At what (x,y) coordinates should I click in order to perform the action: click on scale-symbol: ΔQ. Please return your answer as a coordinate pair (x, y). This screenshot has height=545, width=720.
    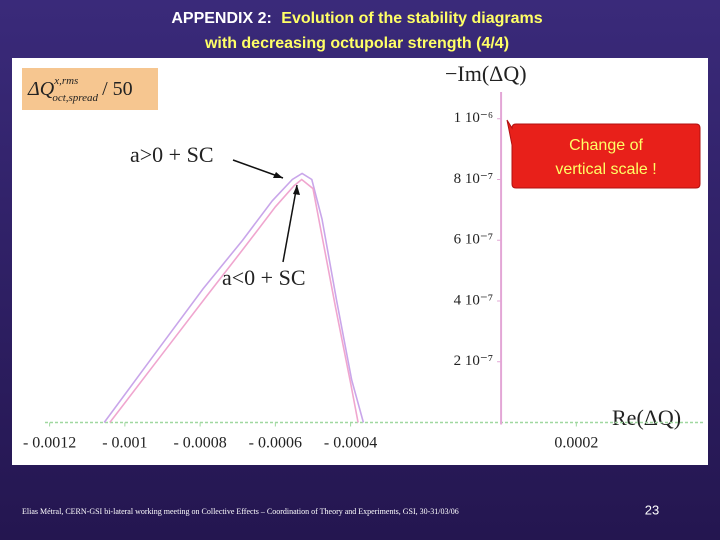
    Looking at the image, I should click on (41, 89).